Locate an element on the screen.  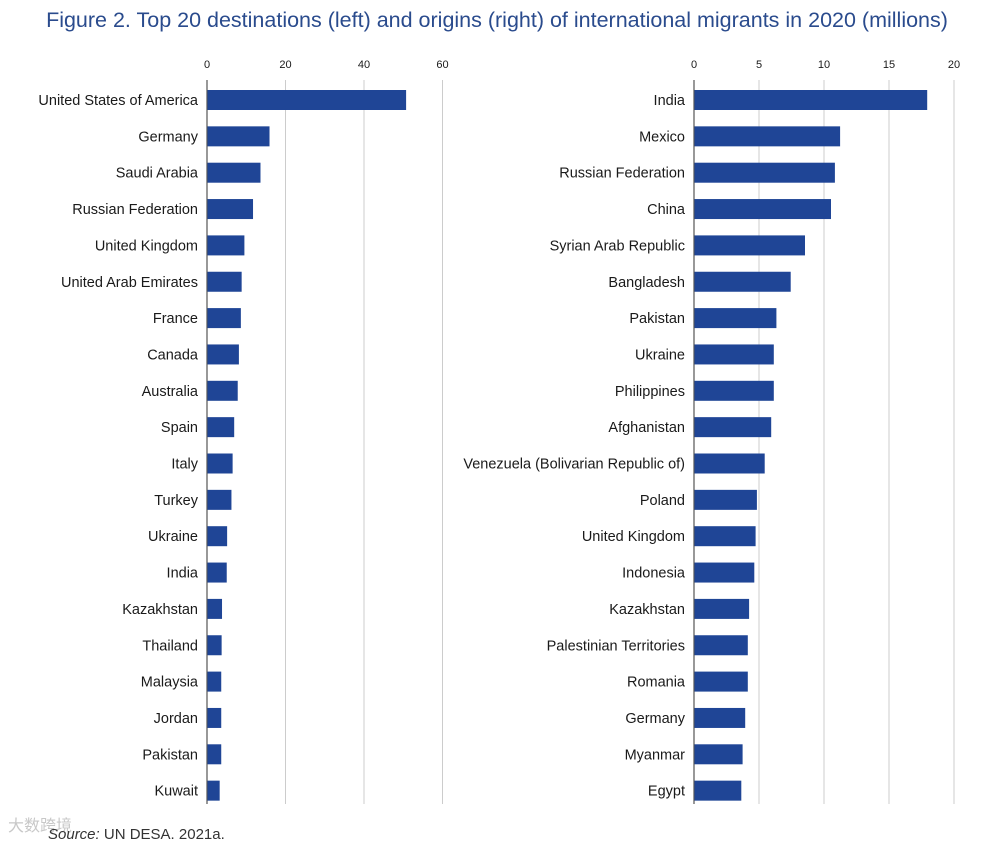
destination-category-label: United States of America is located at coordinates (118, 101).